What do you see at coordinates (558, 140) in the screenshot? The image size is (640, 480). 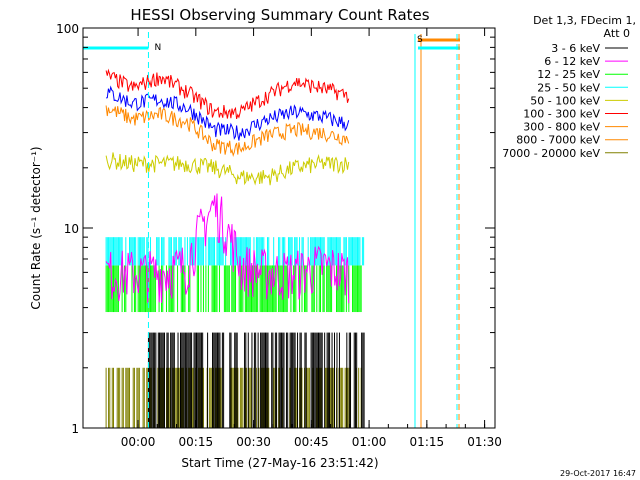 I see `legend-label: 800 - 7000 keV` at bounding box center [558, 140].